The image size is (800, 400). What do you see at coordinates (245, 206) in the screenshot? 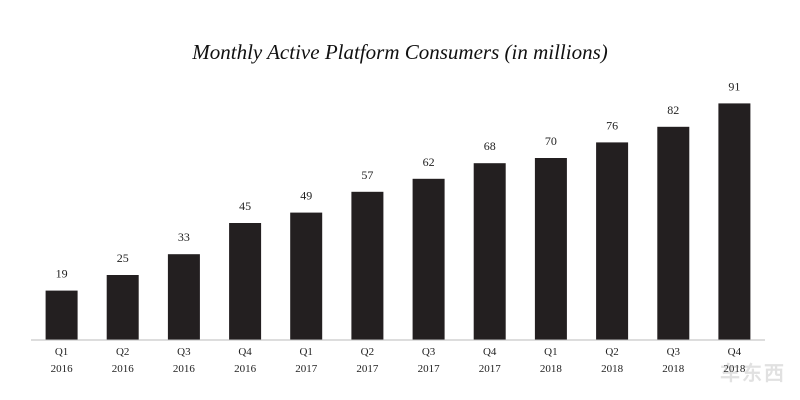
I see `data-label: 45` at bounding box center [245, 206].